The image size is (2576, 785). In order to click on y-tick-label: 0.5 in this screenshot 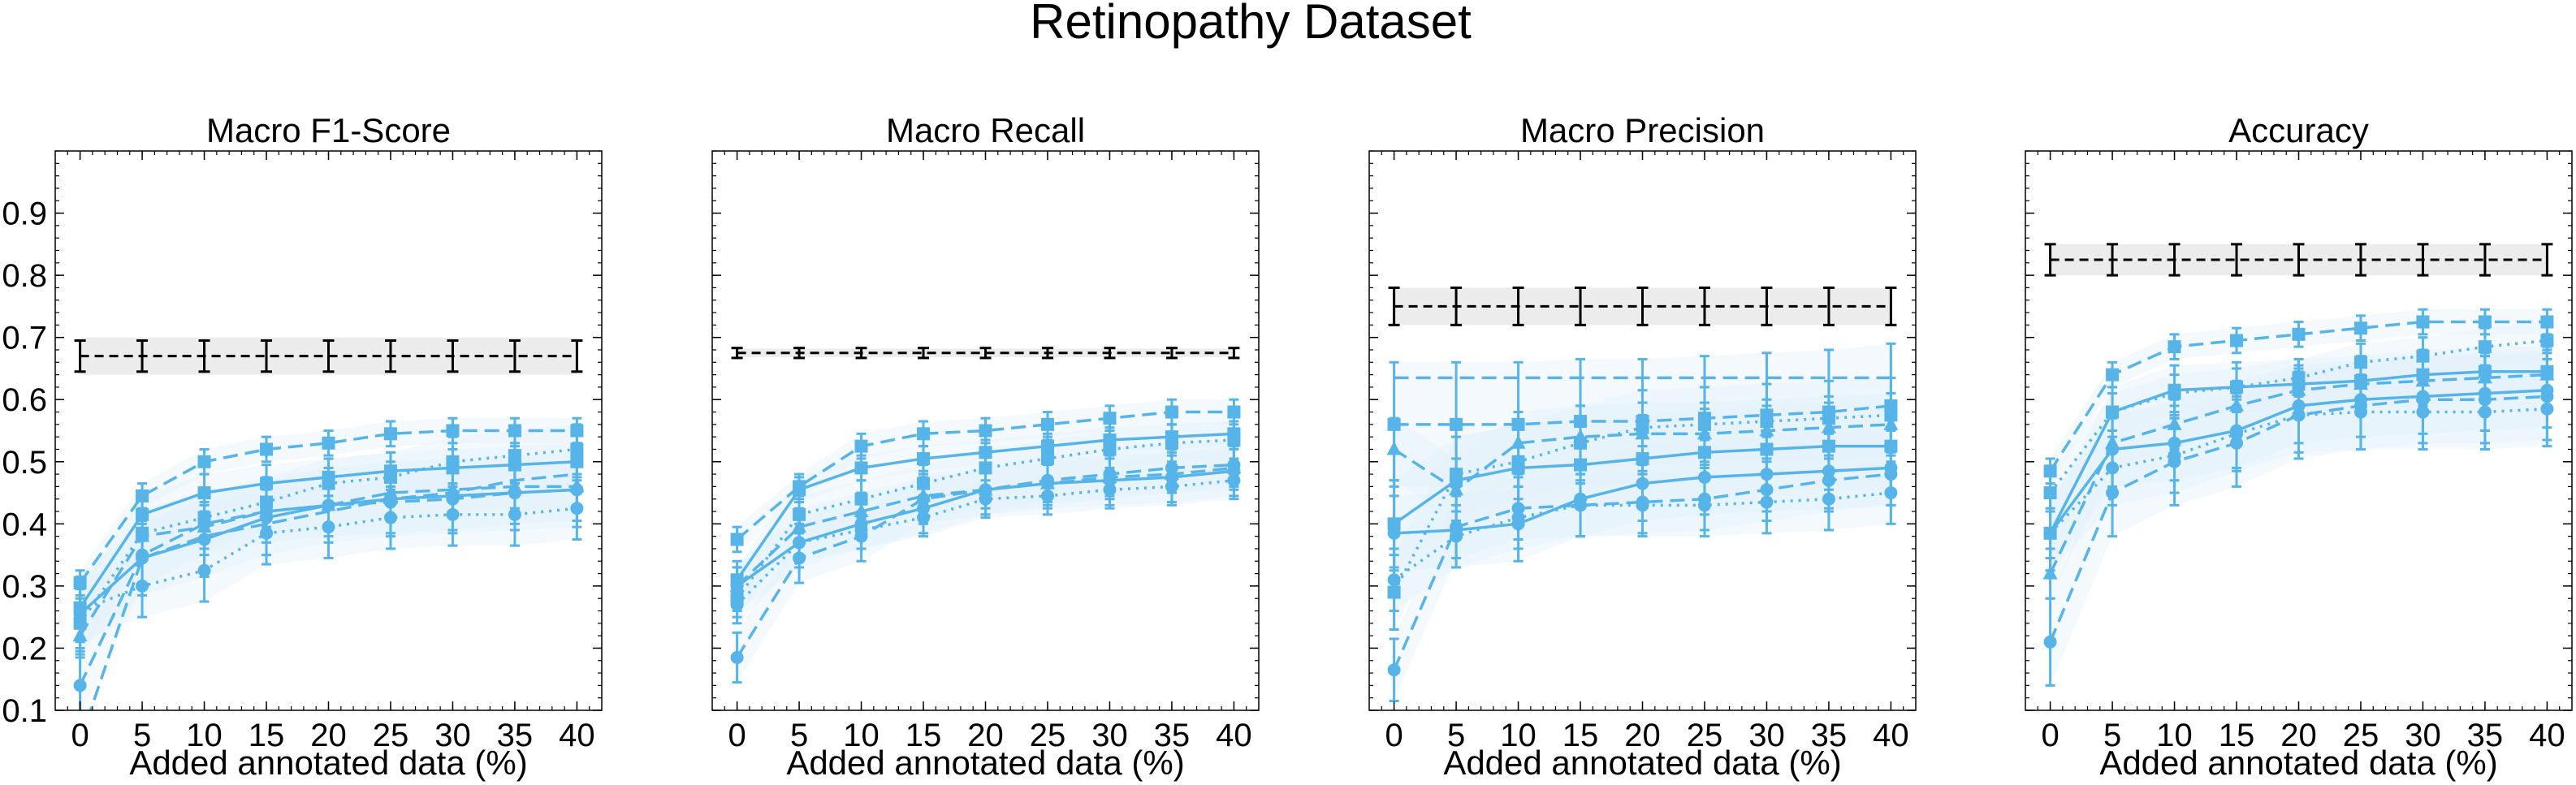, I will do `click(25, 463)`.